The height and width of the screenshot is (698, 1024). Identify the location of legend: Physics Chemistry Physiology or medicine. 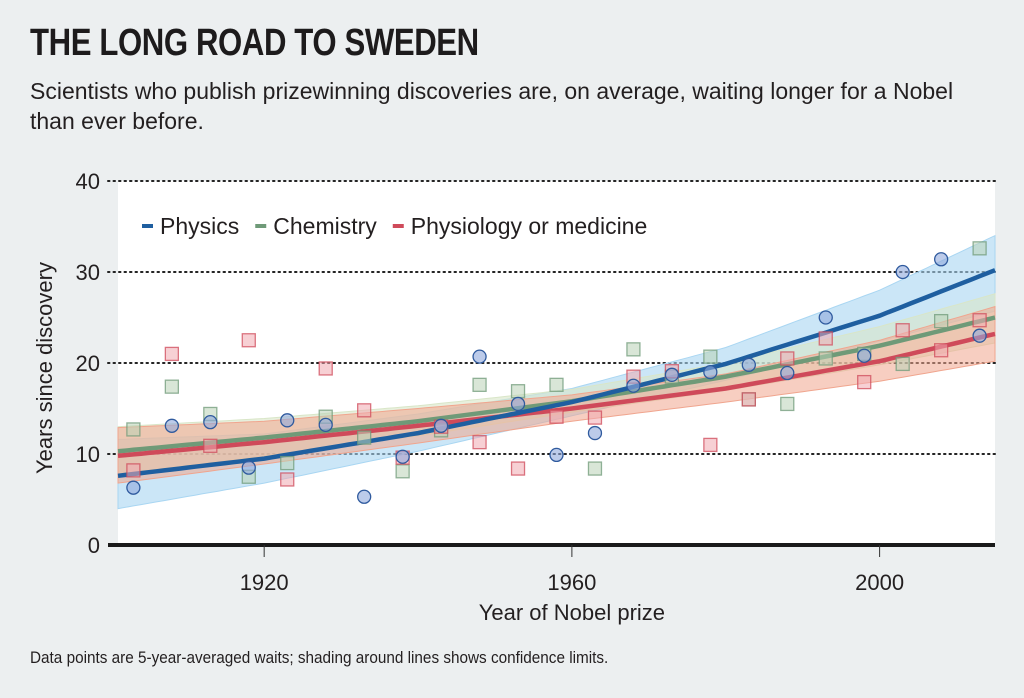
(394, 226).